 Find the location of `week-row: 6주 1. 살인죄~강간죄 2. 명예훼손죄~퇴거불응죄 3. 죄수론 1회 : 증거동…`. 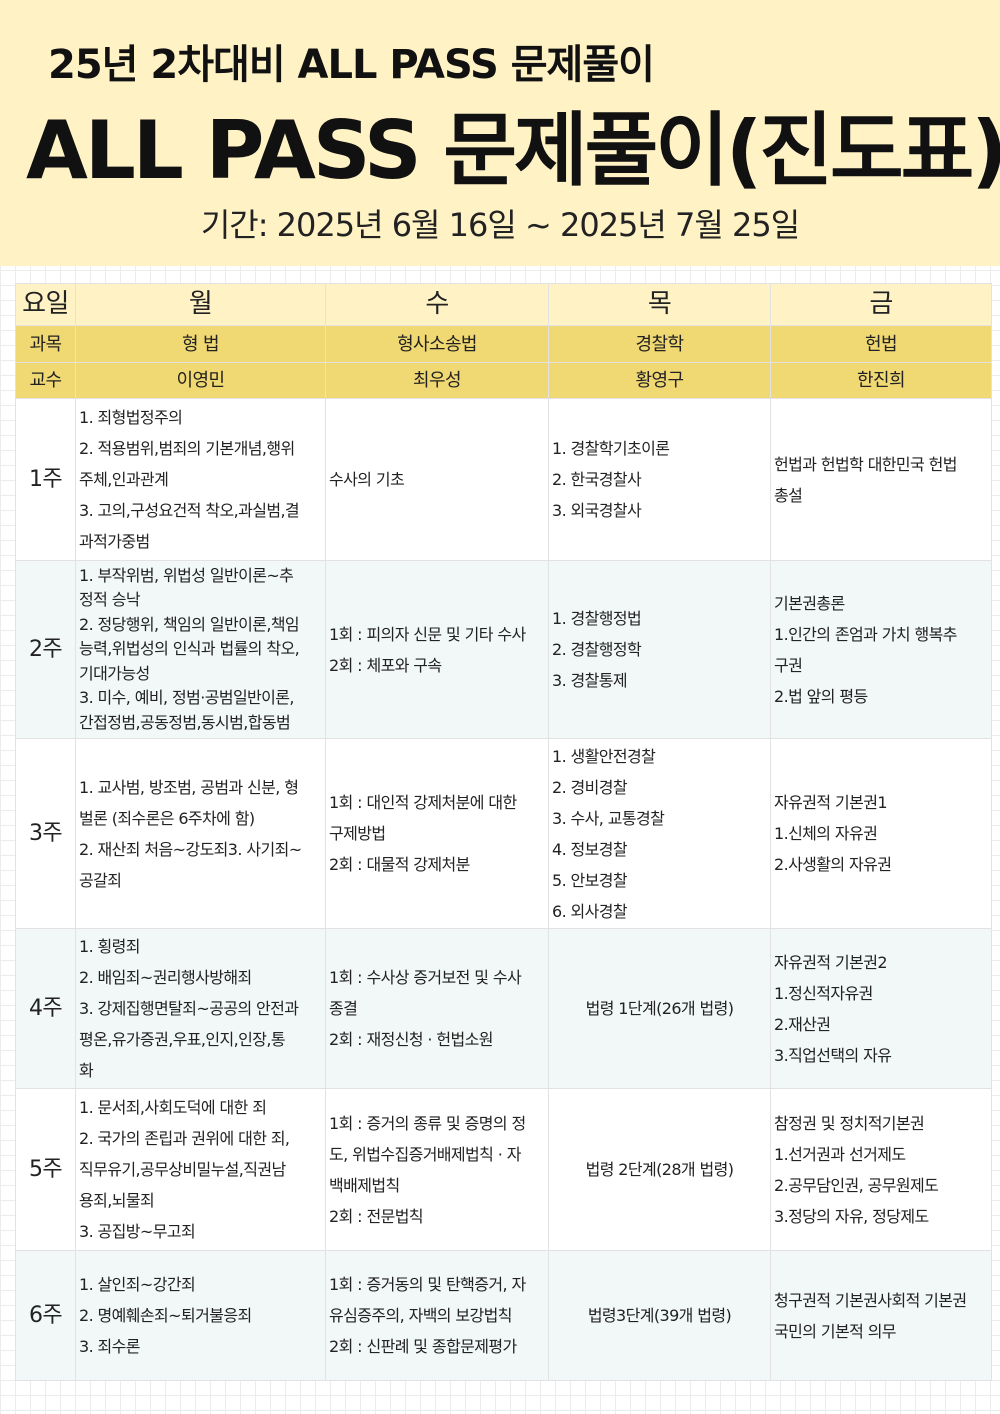

week-row: 6주 1. 살인죄~강간죄 2. 명예훼손죄~퇴거불응죄 3. 죄수론 1회 : 증거동… is located at coordinates (503, 1315).